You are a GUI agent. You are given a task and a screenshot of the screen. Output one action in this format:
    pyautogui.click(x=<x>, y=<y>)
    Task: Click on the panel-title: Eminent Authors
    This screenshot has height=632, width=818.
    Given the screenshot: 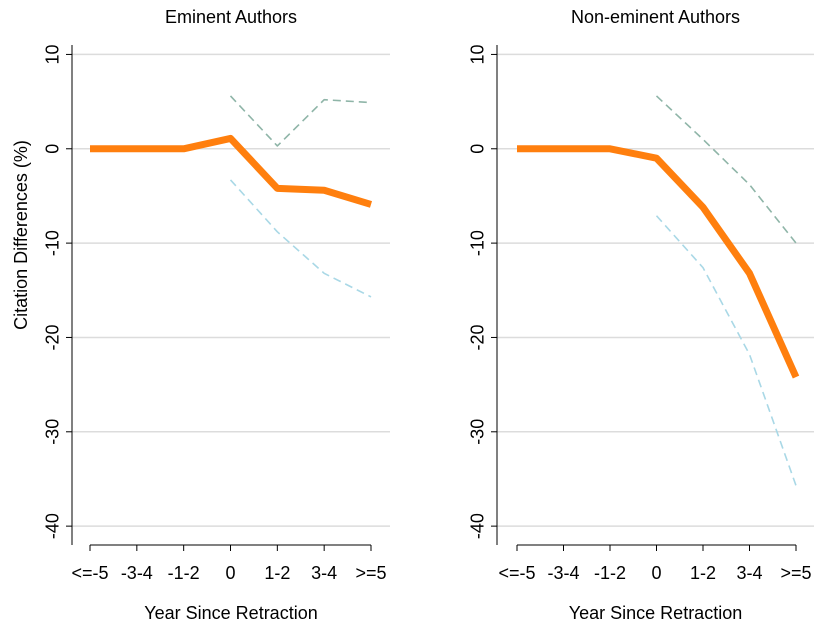 What is the action you would take?
    pyautogui.click(x=231, y=17)
    